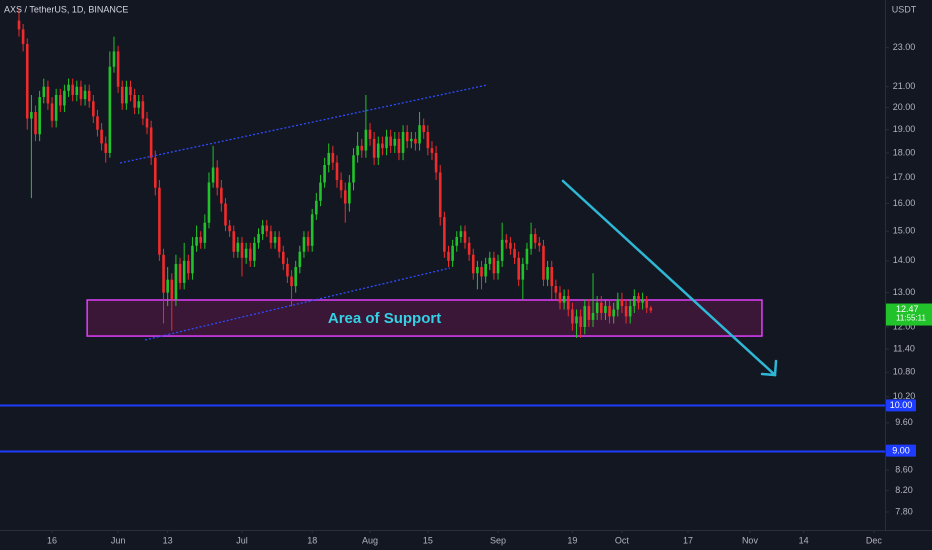 The height and width of the screenshot is (550, 932). I want to click on x-tick-label: 13, so click(168, 540).